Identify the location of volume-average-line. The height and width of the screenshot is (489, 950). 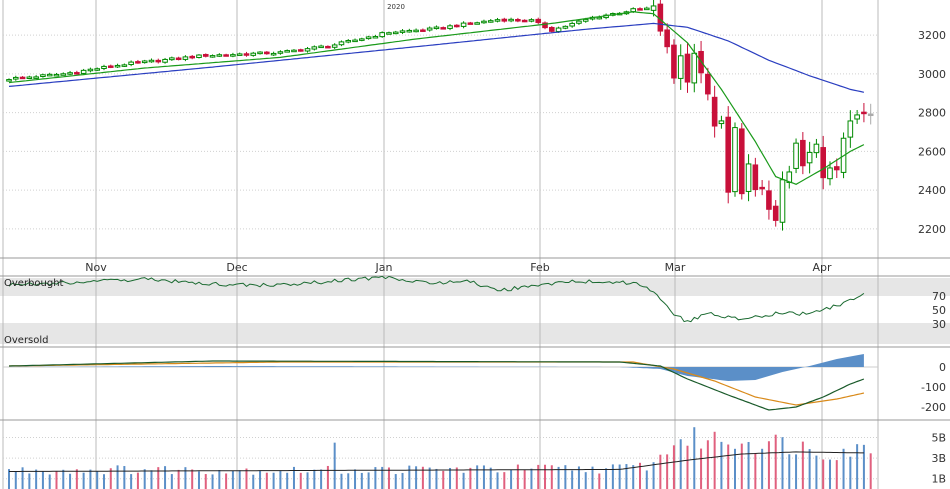
(436, 461).